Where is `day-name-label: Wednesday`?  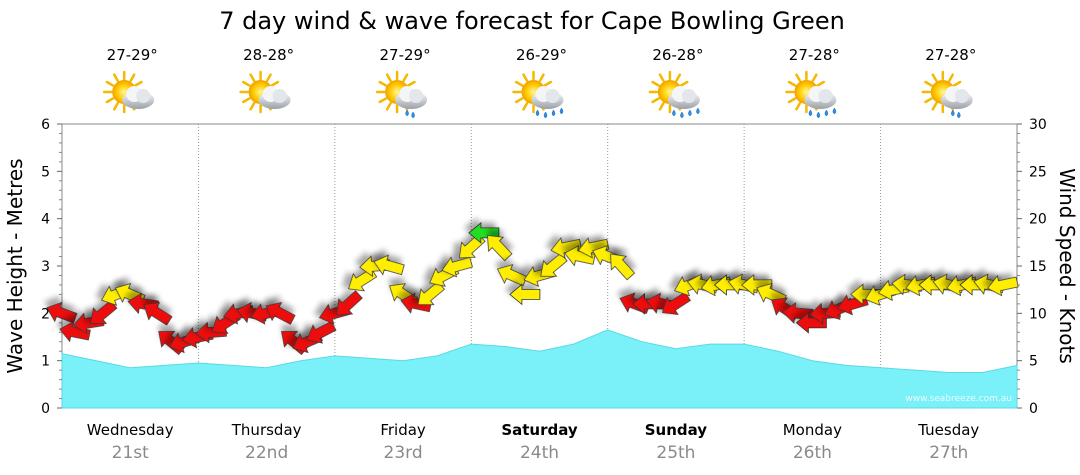
day-name-label: Wednesday is located at coordinates (130, 430).